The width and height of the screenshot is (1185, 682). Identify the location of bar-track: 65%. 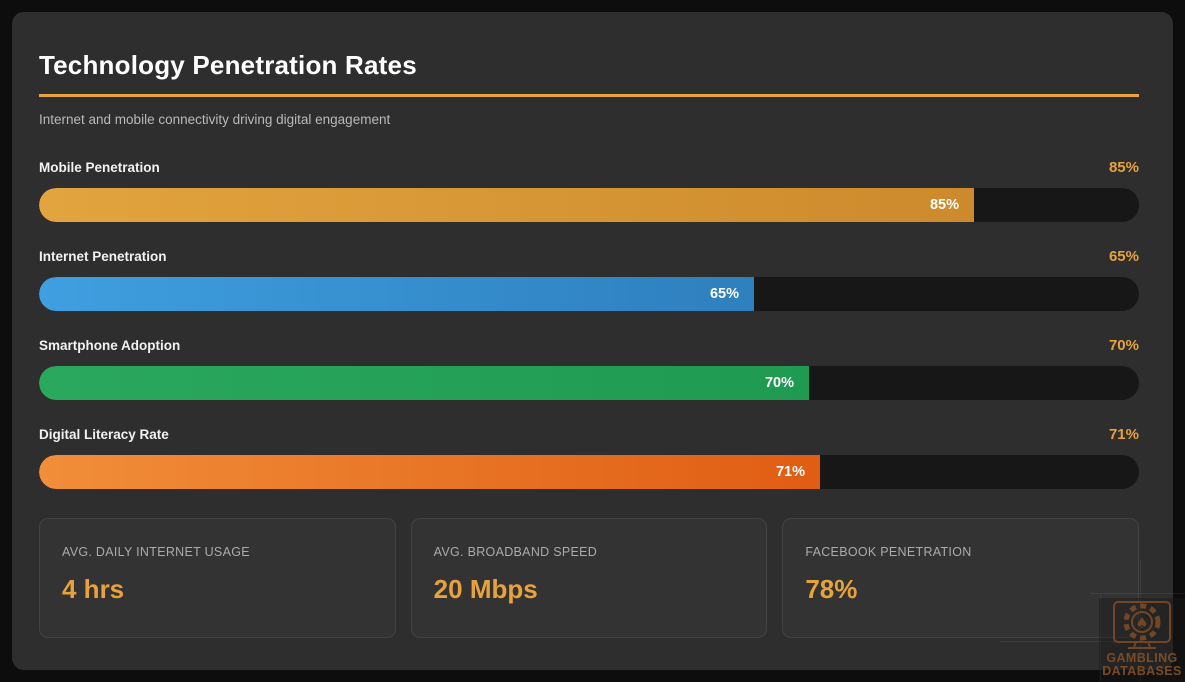
(589, 294).